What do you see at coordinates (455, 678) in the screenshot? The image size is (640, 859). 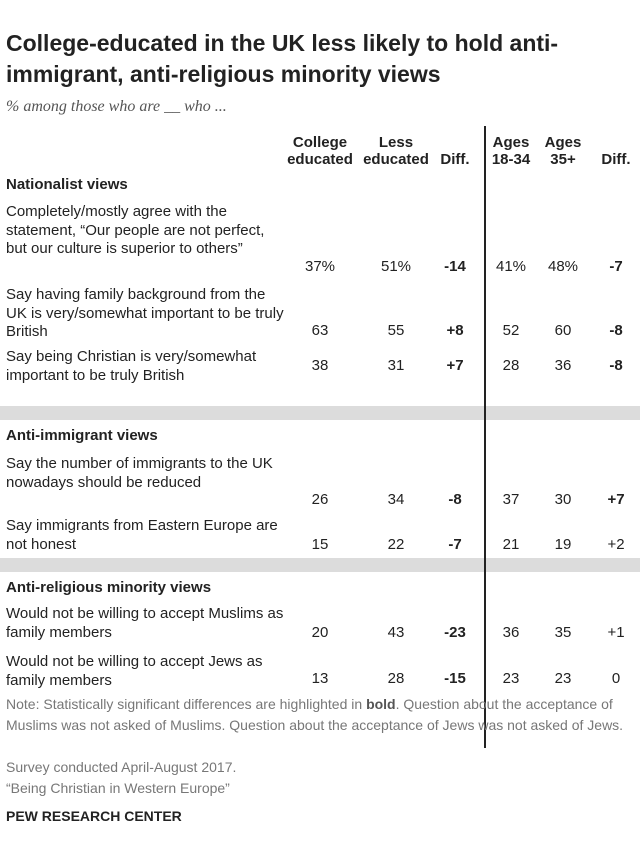 I see `table-cell: -15` at bounding box center [455, 678].